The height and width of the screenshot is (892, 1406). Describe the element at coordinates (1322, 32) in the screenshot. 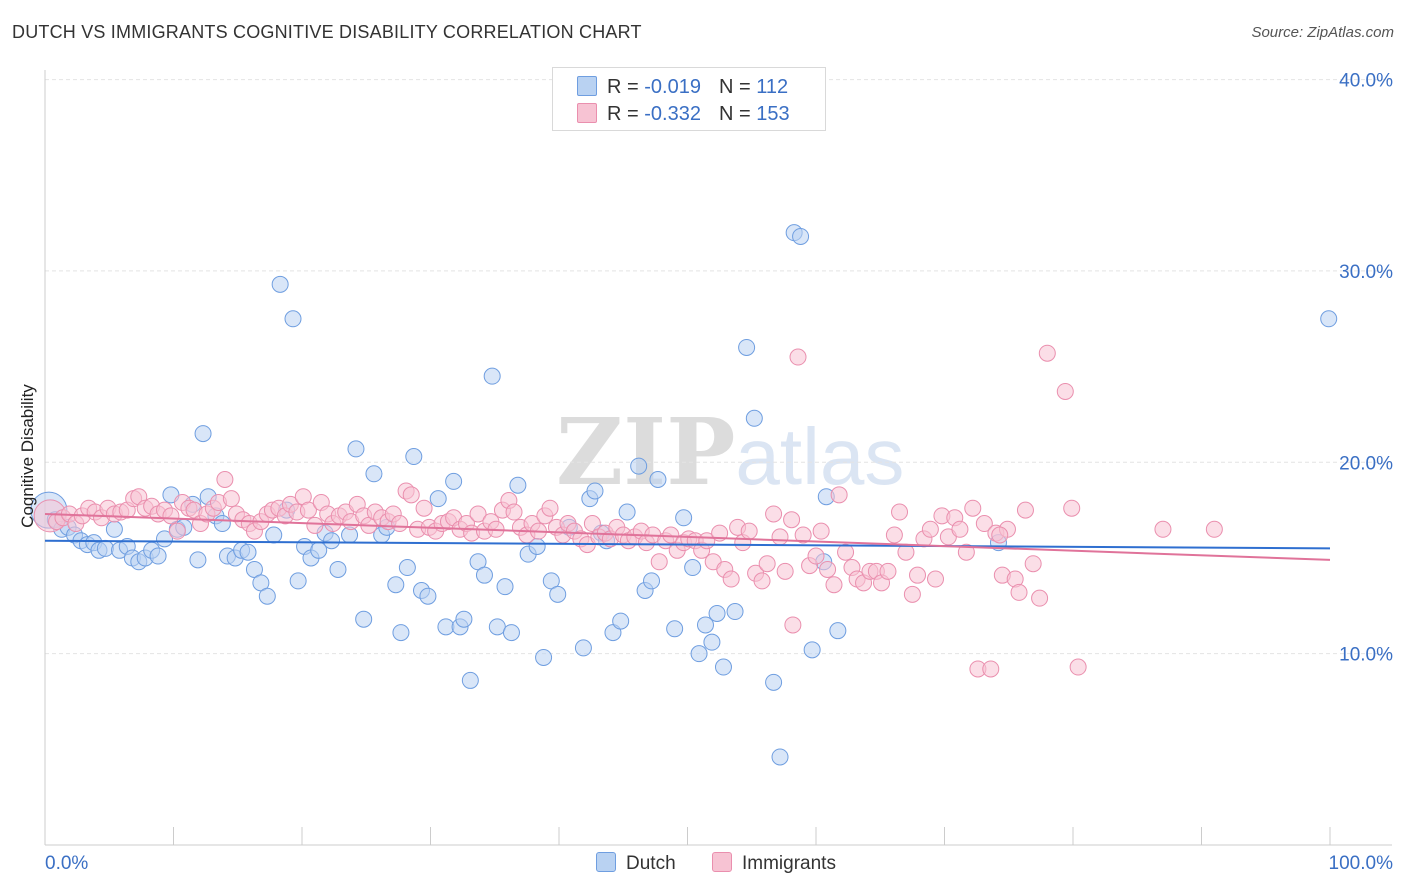

I see `chart-source: Source: ZipAtlas.com` at that location.